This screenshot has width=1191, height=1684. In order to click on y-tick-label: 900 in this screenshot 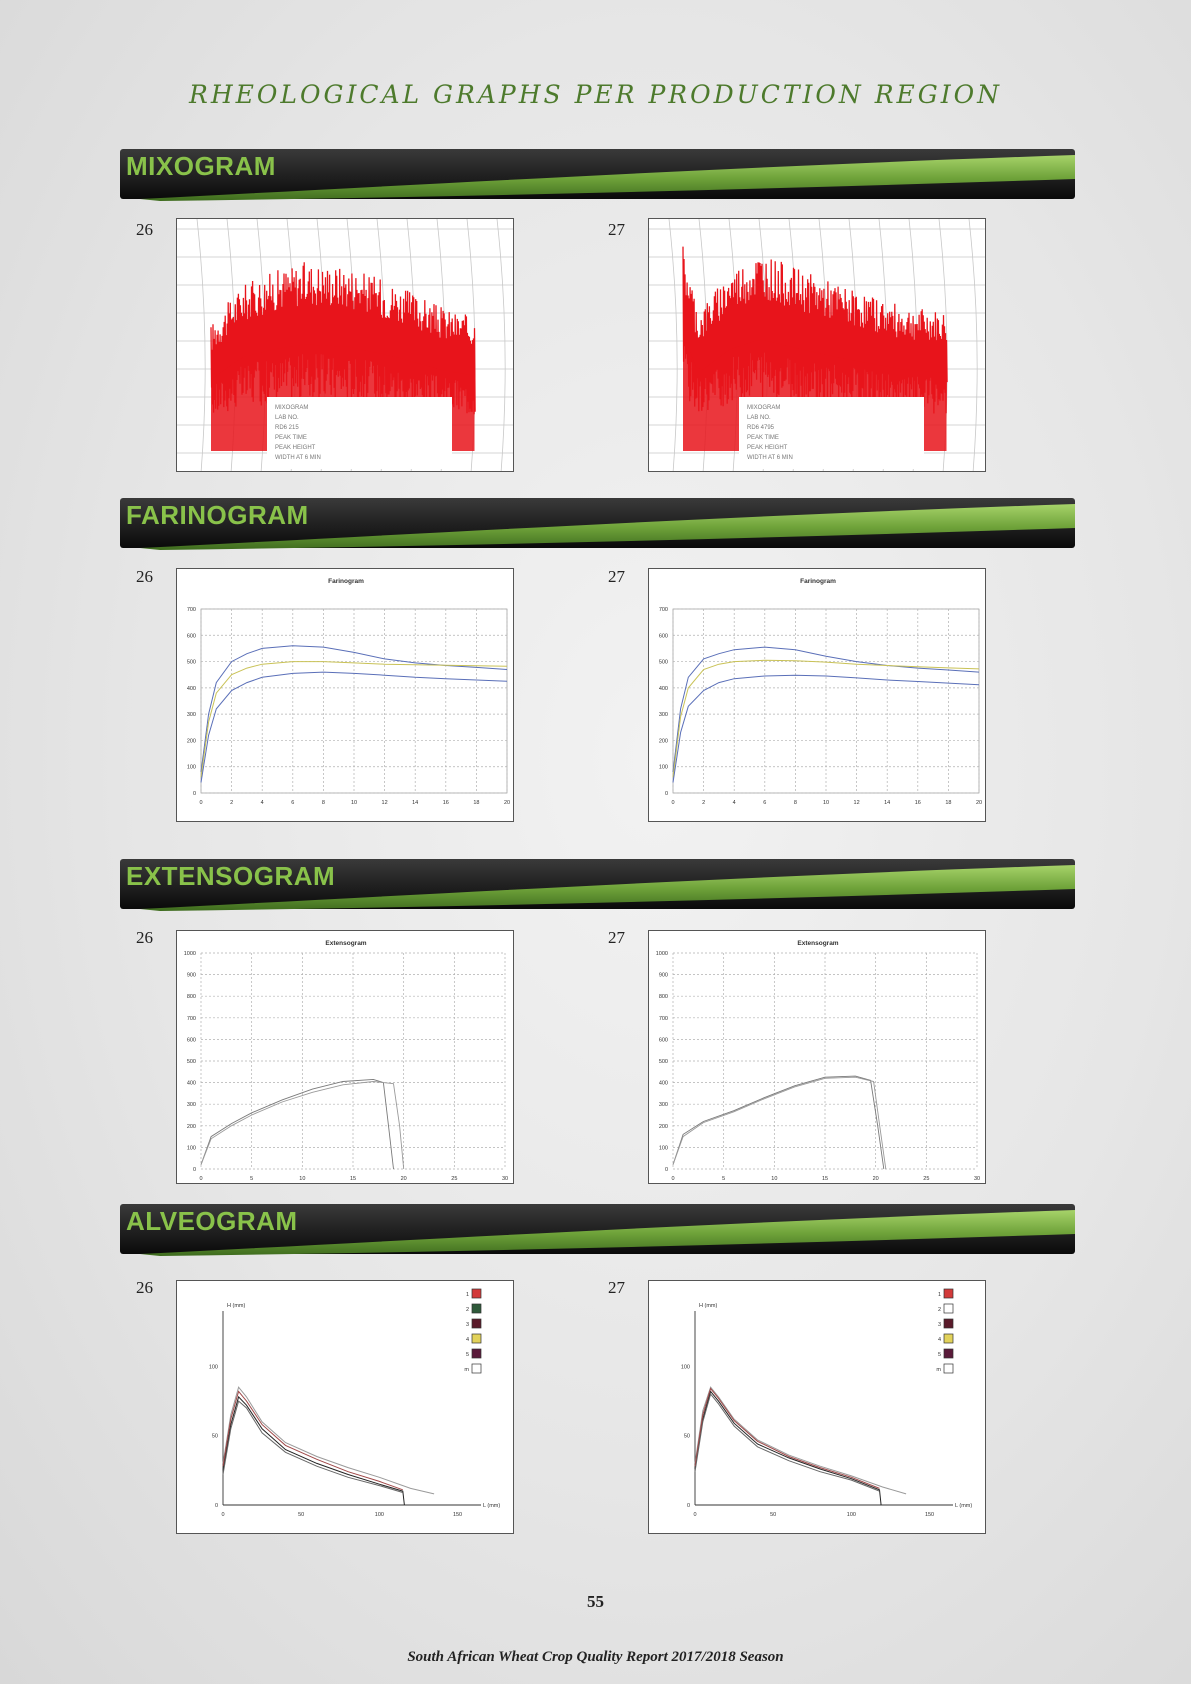, I will do `click(663, 976)`.